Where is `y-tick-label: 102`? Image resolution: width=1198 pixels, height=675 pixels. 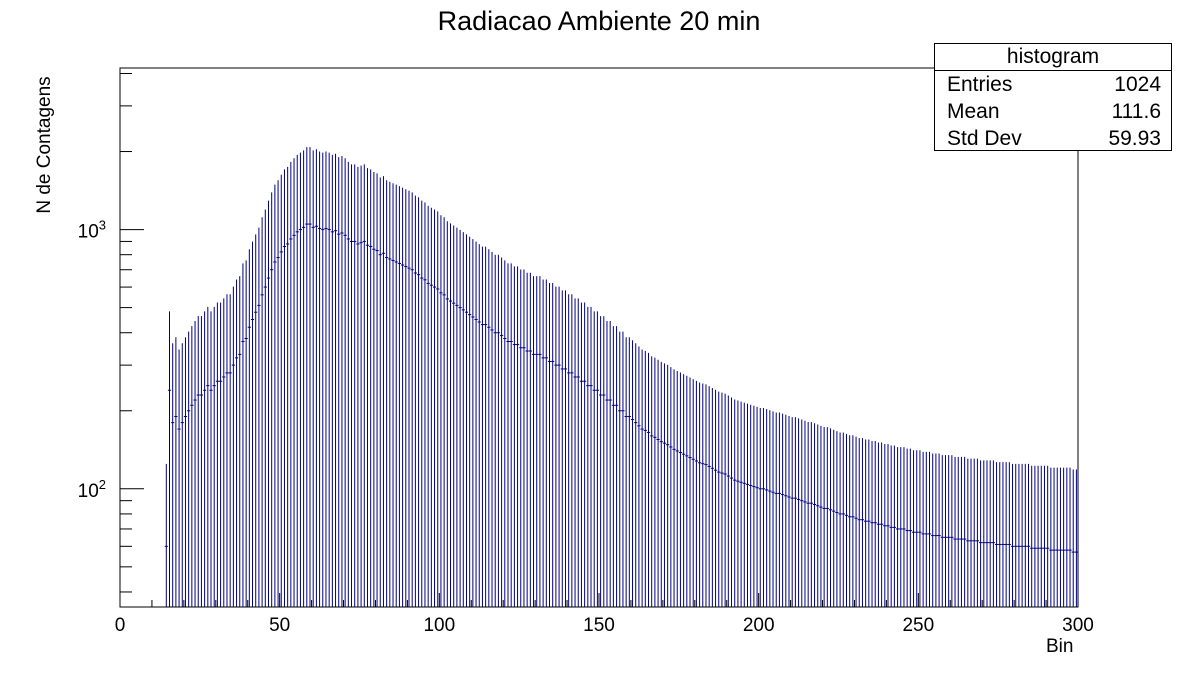 y-tick-label: 102 is located at coordinates (92, 489).